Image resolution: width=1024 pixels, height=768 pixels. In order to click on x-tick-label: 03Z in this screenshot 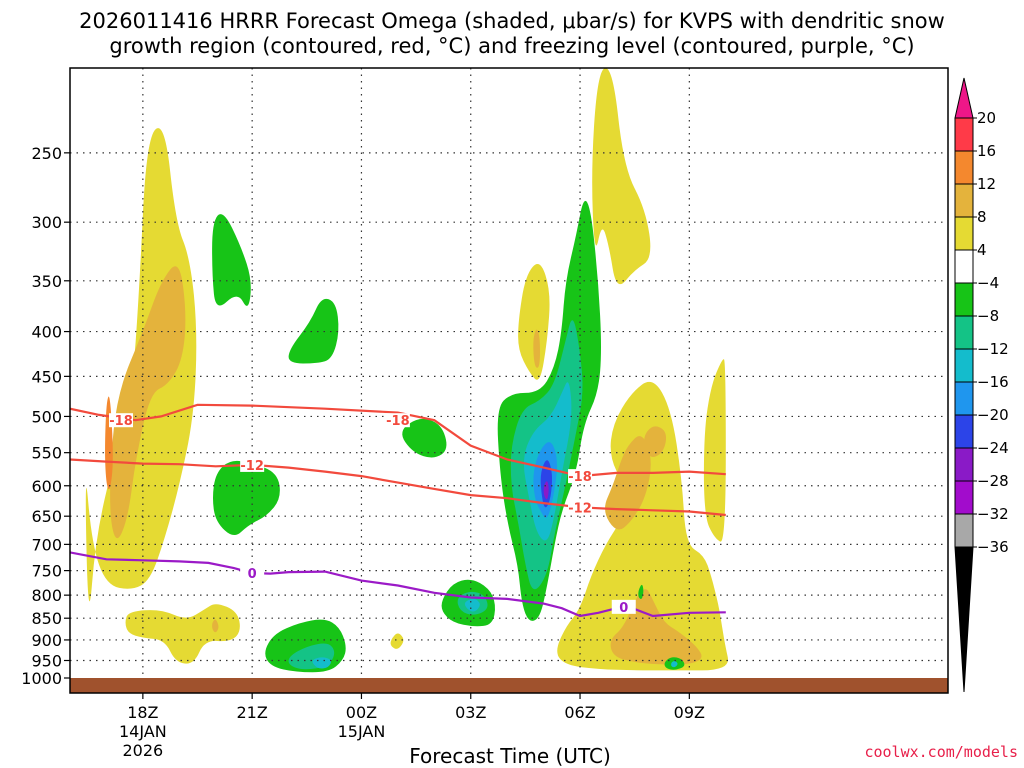, I will do `click(470, 712)`.